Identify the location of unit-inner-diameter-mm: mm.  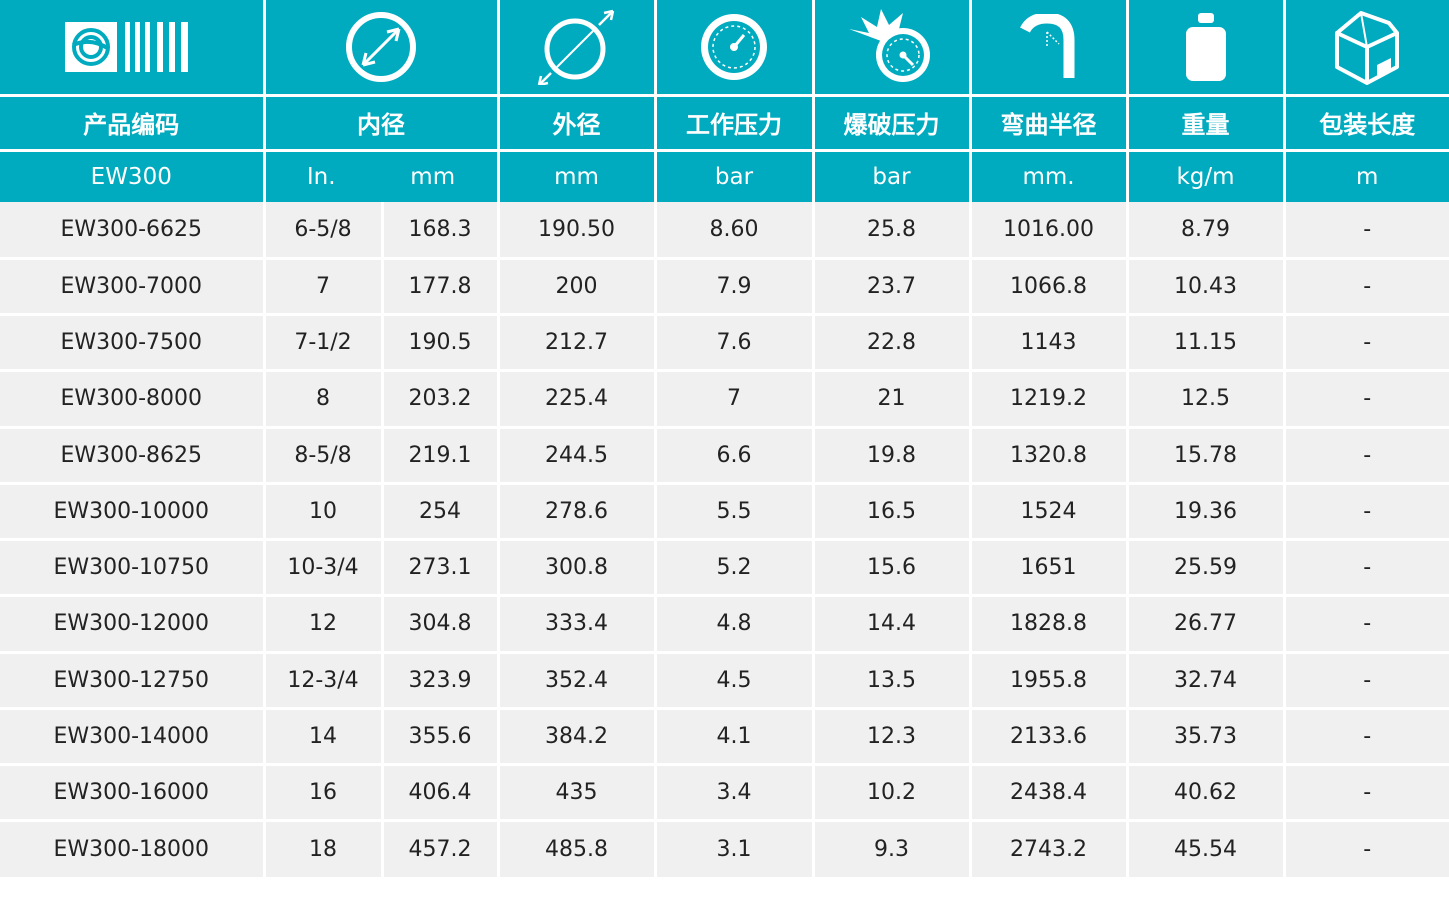
(433, 176).